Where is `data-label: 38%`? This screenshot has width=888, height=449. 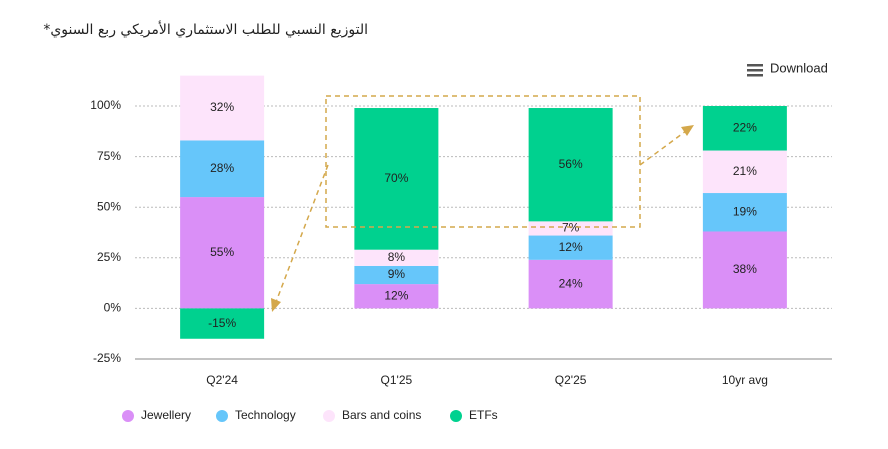 data-label: 38% is located at coordinates (745, 269).